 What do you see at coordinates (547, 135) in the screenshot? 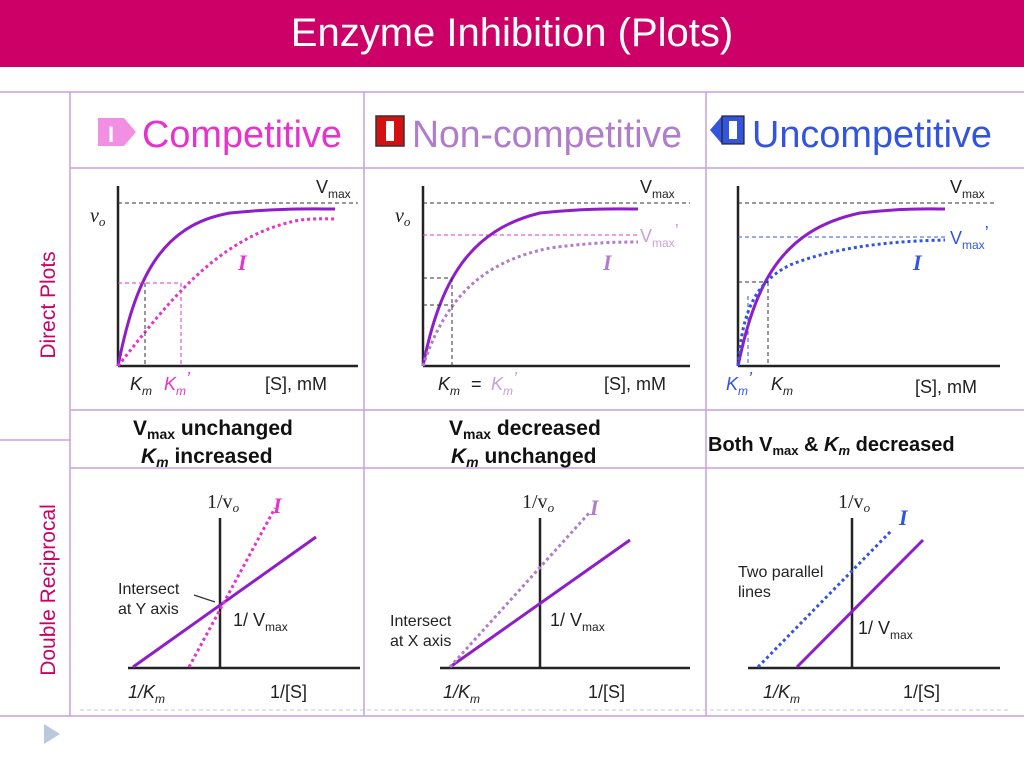
I see `header-noncompetitive-label: Non-competitive` at bounding box center [547, 135].